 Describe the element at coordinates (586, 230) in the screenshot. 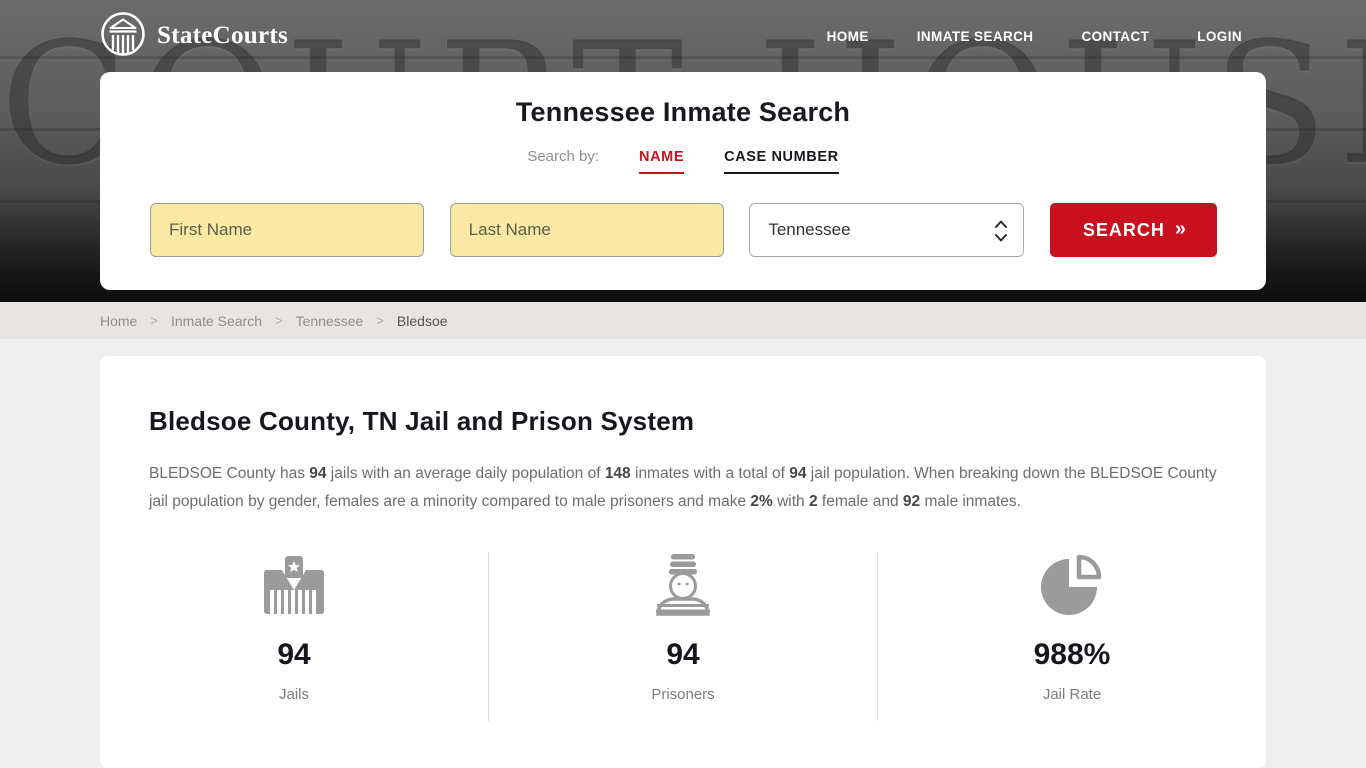

I see `last-name-input` at that location.